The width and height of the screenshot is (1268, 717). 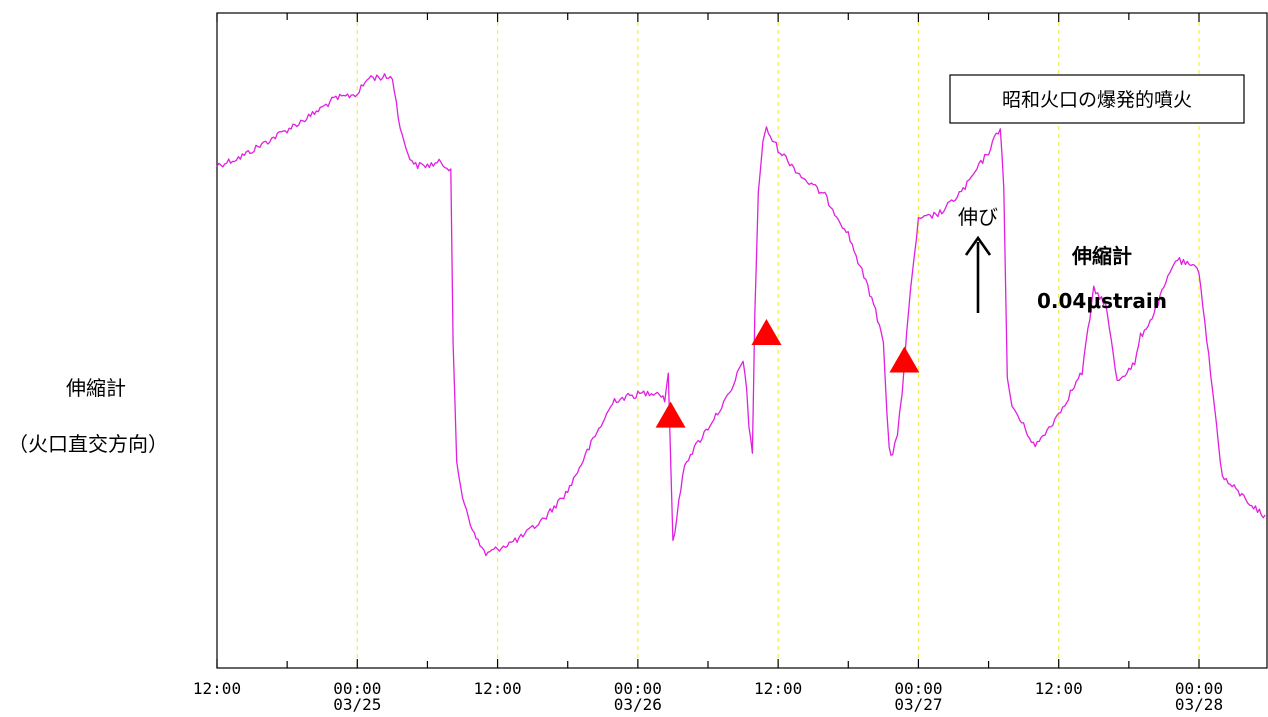 What do you see at coordinates (1199, 704) in the screenshot?
I see `tick-label-date-7: 03/28` at bounding box center [1199, 704].